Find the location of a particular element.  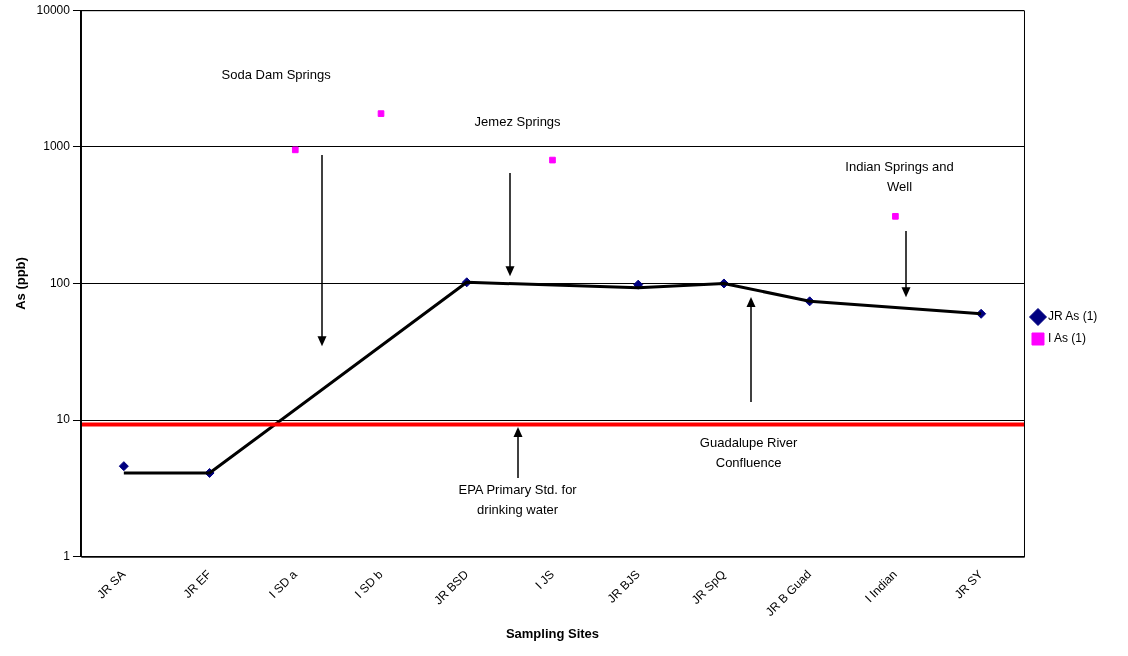

y-axis-title: As (ppb) is located at coordinates (21, 283).